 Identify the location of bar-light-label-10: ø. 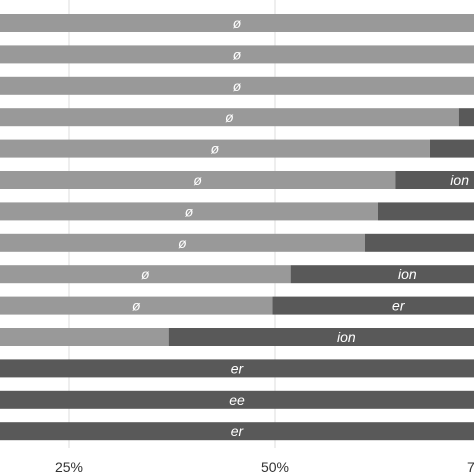
(136, 306).